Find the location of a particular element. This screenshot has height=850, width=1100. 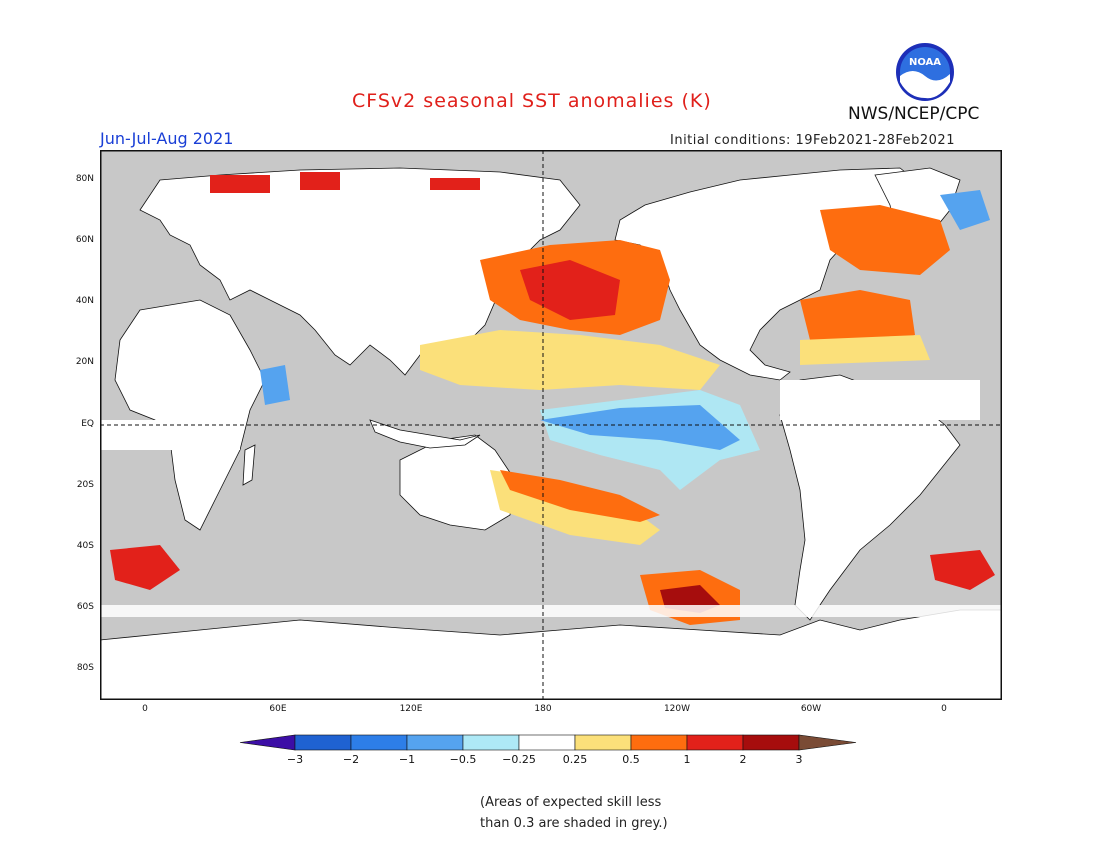

colorbar-tick-label: −3 is located at coordinates (295, 759).